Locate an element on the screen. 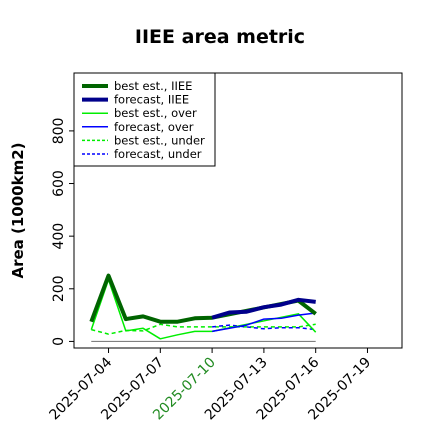  y-tick-label: 200 is located at coordinates (59, 288).